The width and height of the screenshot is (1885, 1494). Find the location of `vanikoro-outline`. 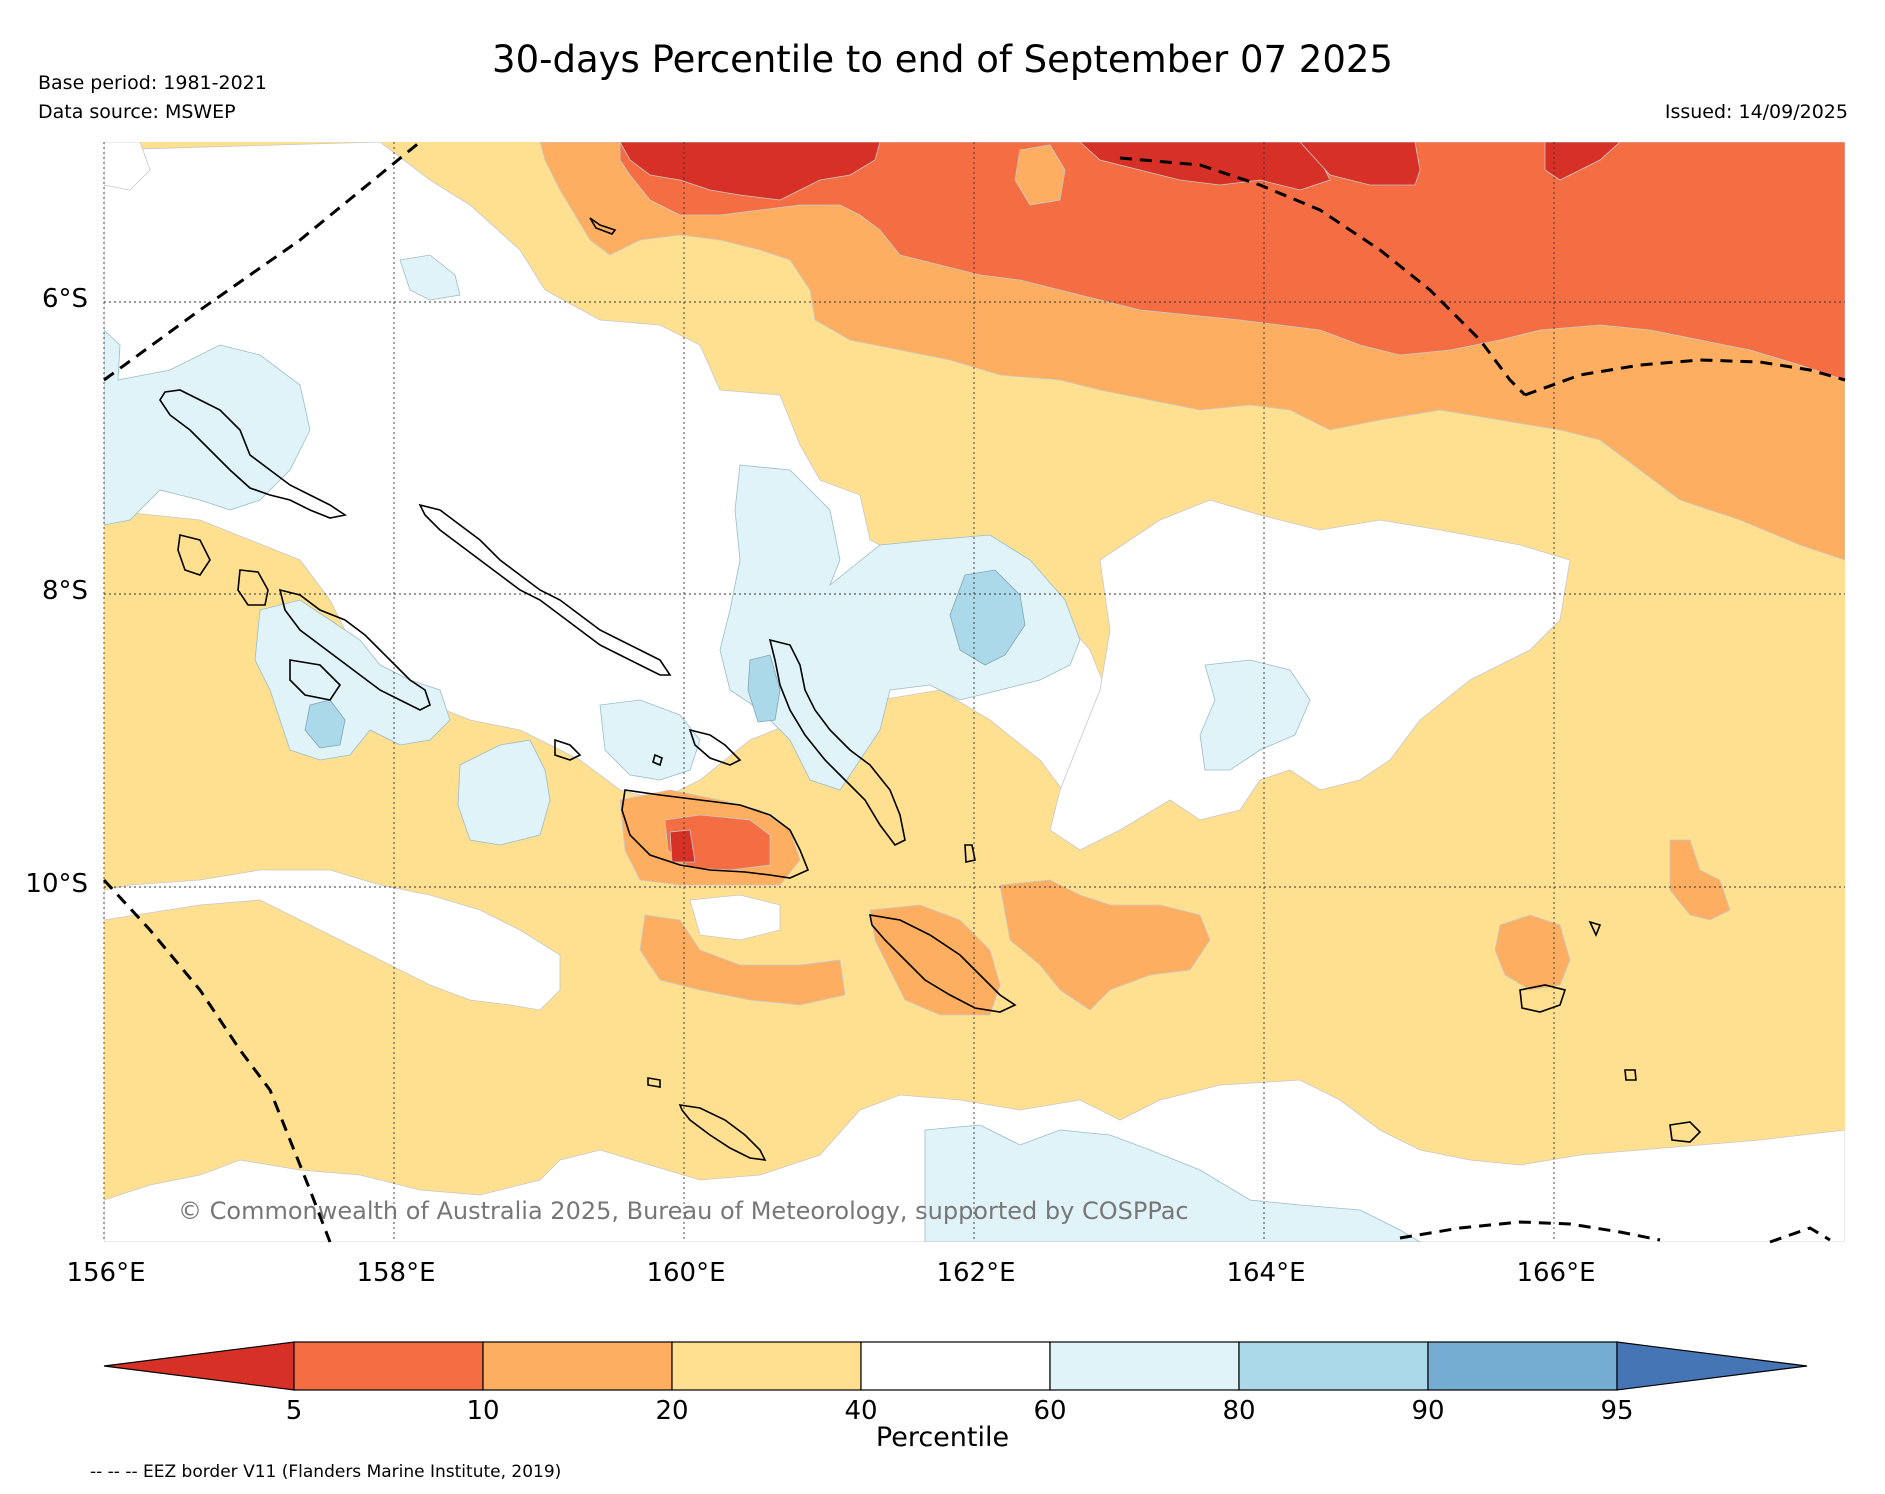

vanikoro-outline is located at coordinates (1685, 1132).